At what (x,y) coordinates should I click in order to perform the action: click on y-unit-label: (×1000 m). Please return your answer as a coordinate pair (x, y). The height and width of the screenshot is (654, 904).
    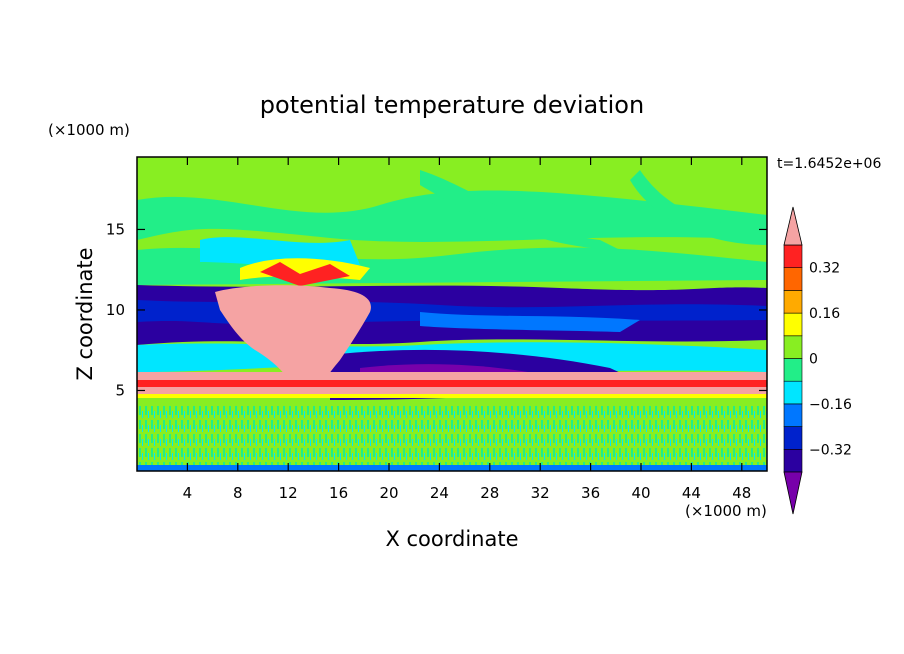
    Looking at the image, I should click on (89, 130).